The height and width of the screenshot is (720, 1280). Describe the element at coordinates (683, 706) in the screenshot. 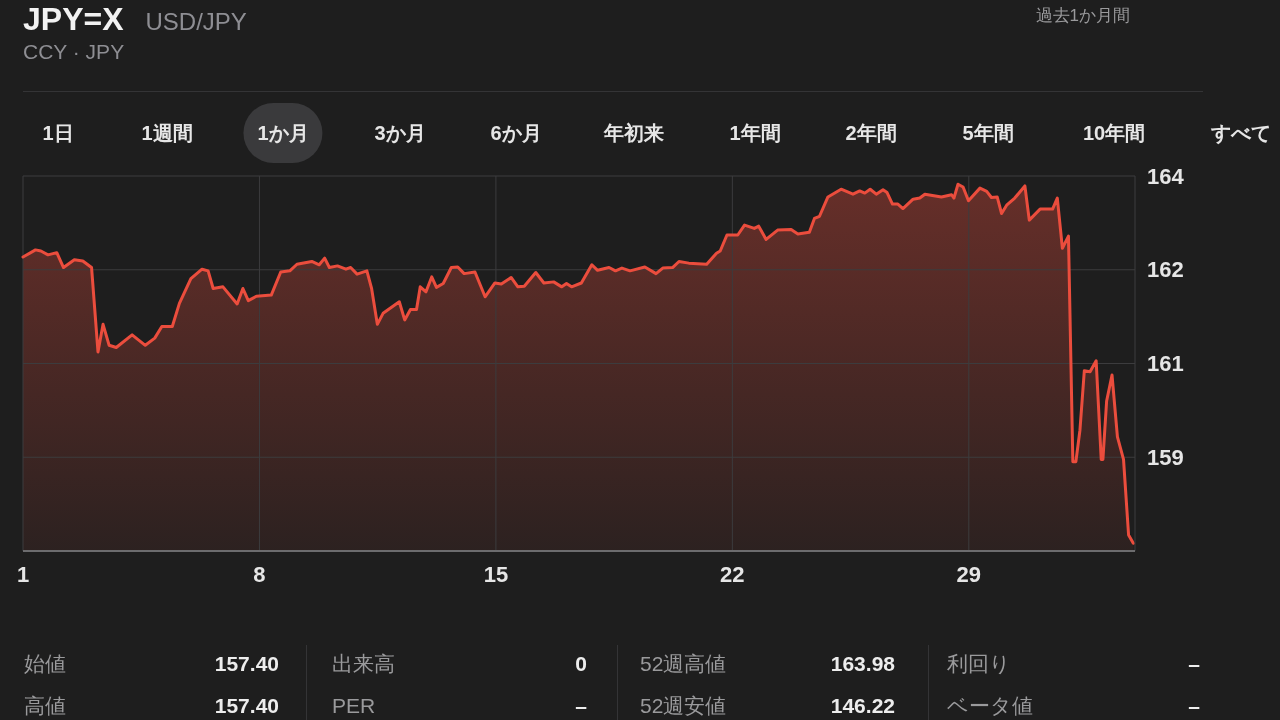

I see `text: 52週安値` at that location.